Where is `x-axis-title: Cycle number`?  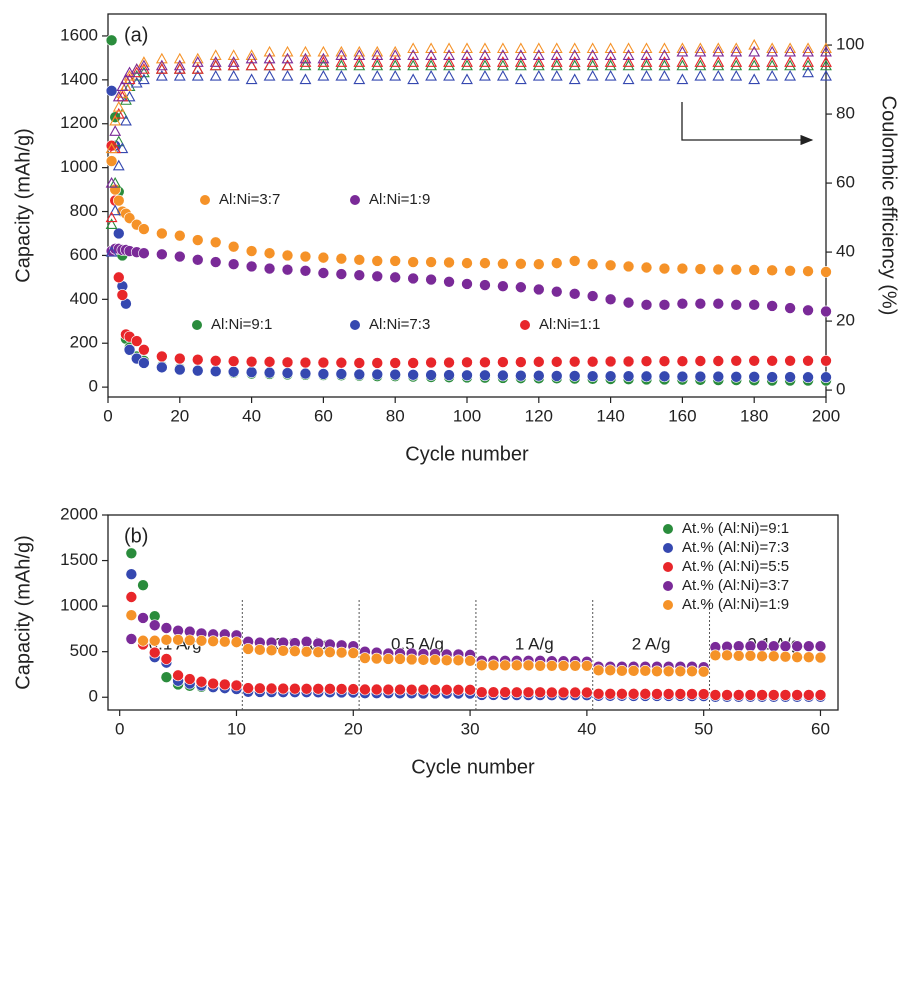
x-axis-title: Cycle number is located at coordinates (473, 767).